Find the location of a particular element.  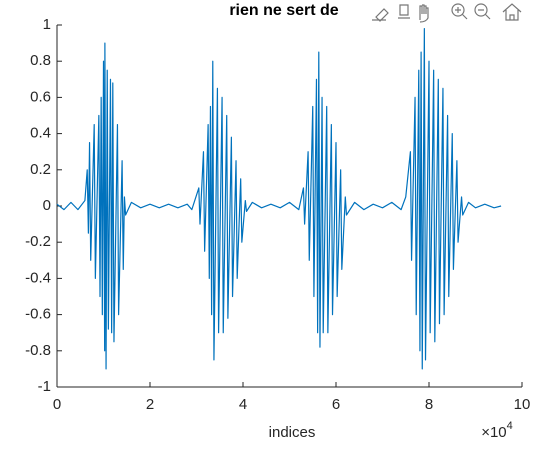

x-multiplier: ×10⁴ is located at coordinates (497, 430).